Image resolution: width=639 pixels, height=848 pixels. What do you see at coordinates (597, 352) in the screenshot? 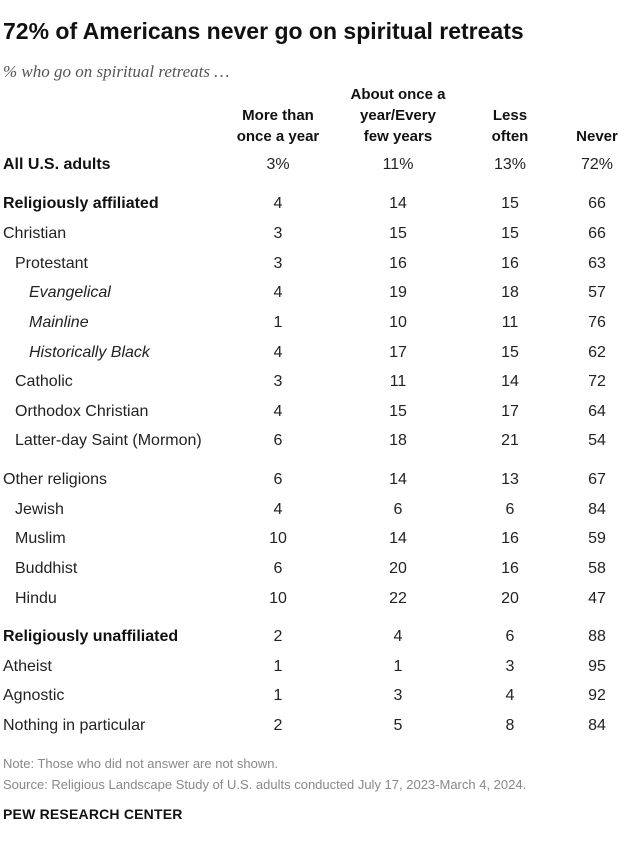
I see `table-cell: 62` at bounding box center [597, 352].